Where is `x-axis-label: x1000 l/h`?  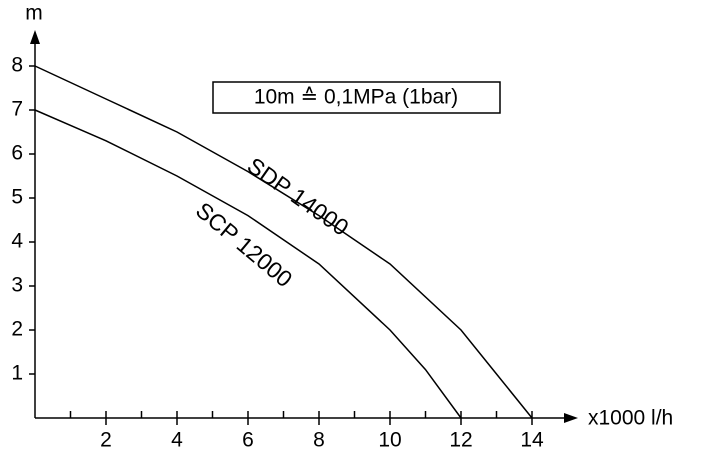
x-axis-label: x1000 l/h is located at coordinates (630, 418).